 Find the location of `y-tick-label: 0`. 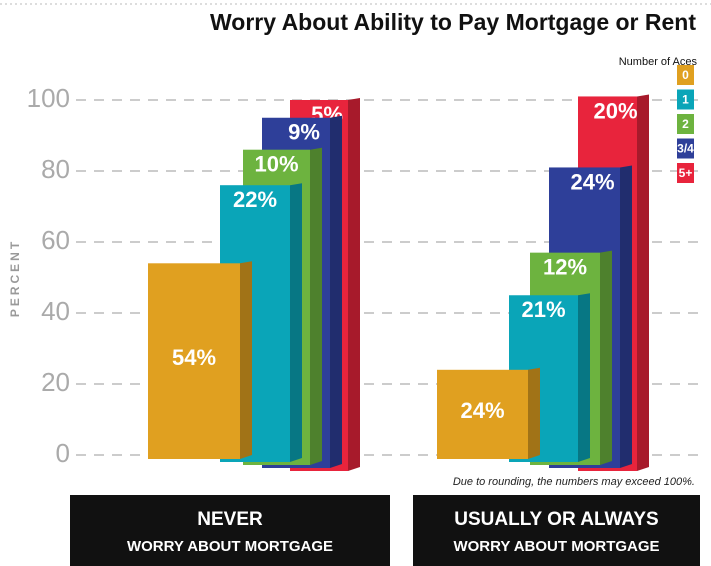

y-tick-label: 0 is located at coordinates (63, 453).